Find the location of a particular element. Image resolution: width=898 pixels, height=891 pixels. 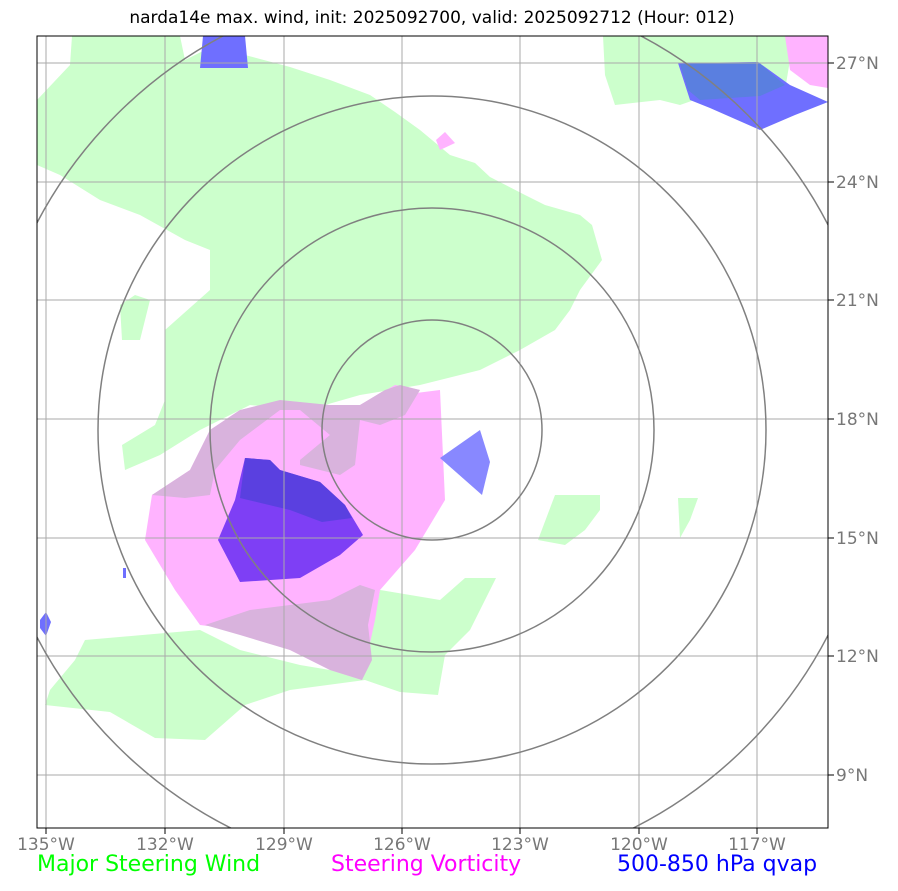

lon-label: 120°W is located at coordinates (639, 845).